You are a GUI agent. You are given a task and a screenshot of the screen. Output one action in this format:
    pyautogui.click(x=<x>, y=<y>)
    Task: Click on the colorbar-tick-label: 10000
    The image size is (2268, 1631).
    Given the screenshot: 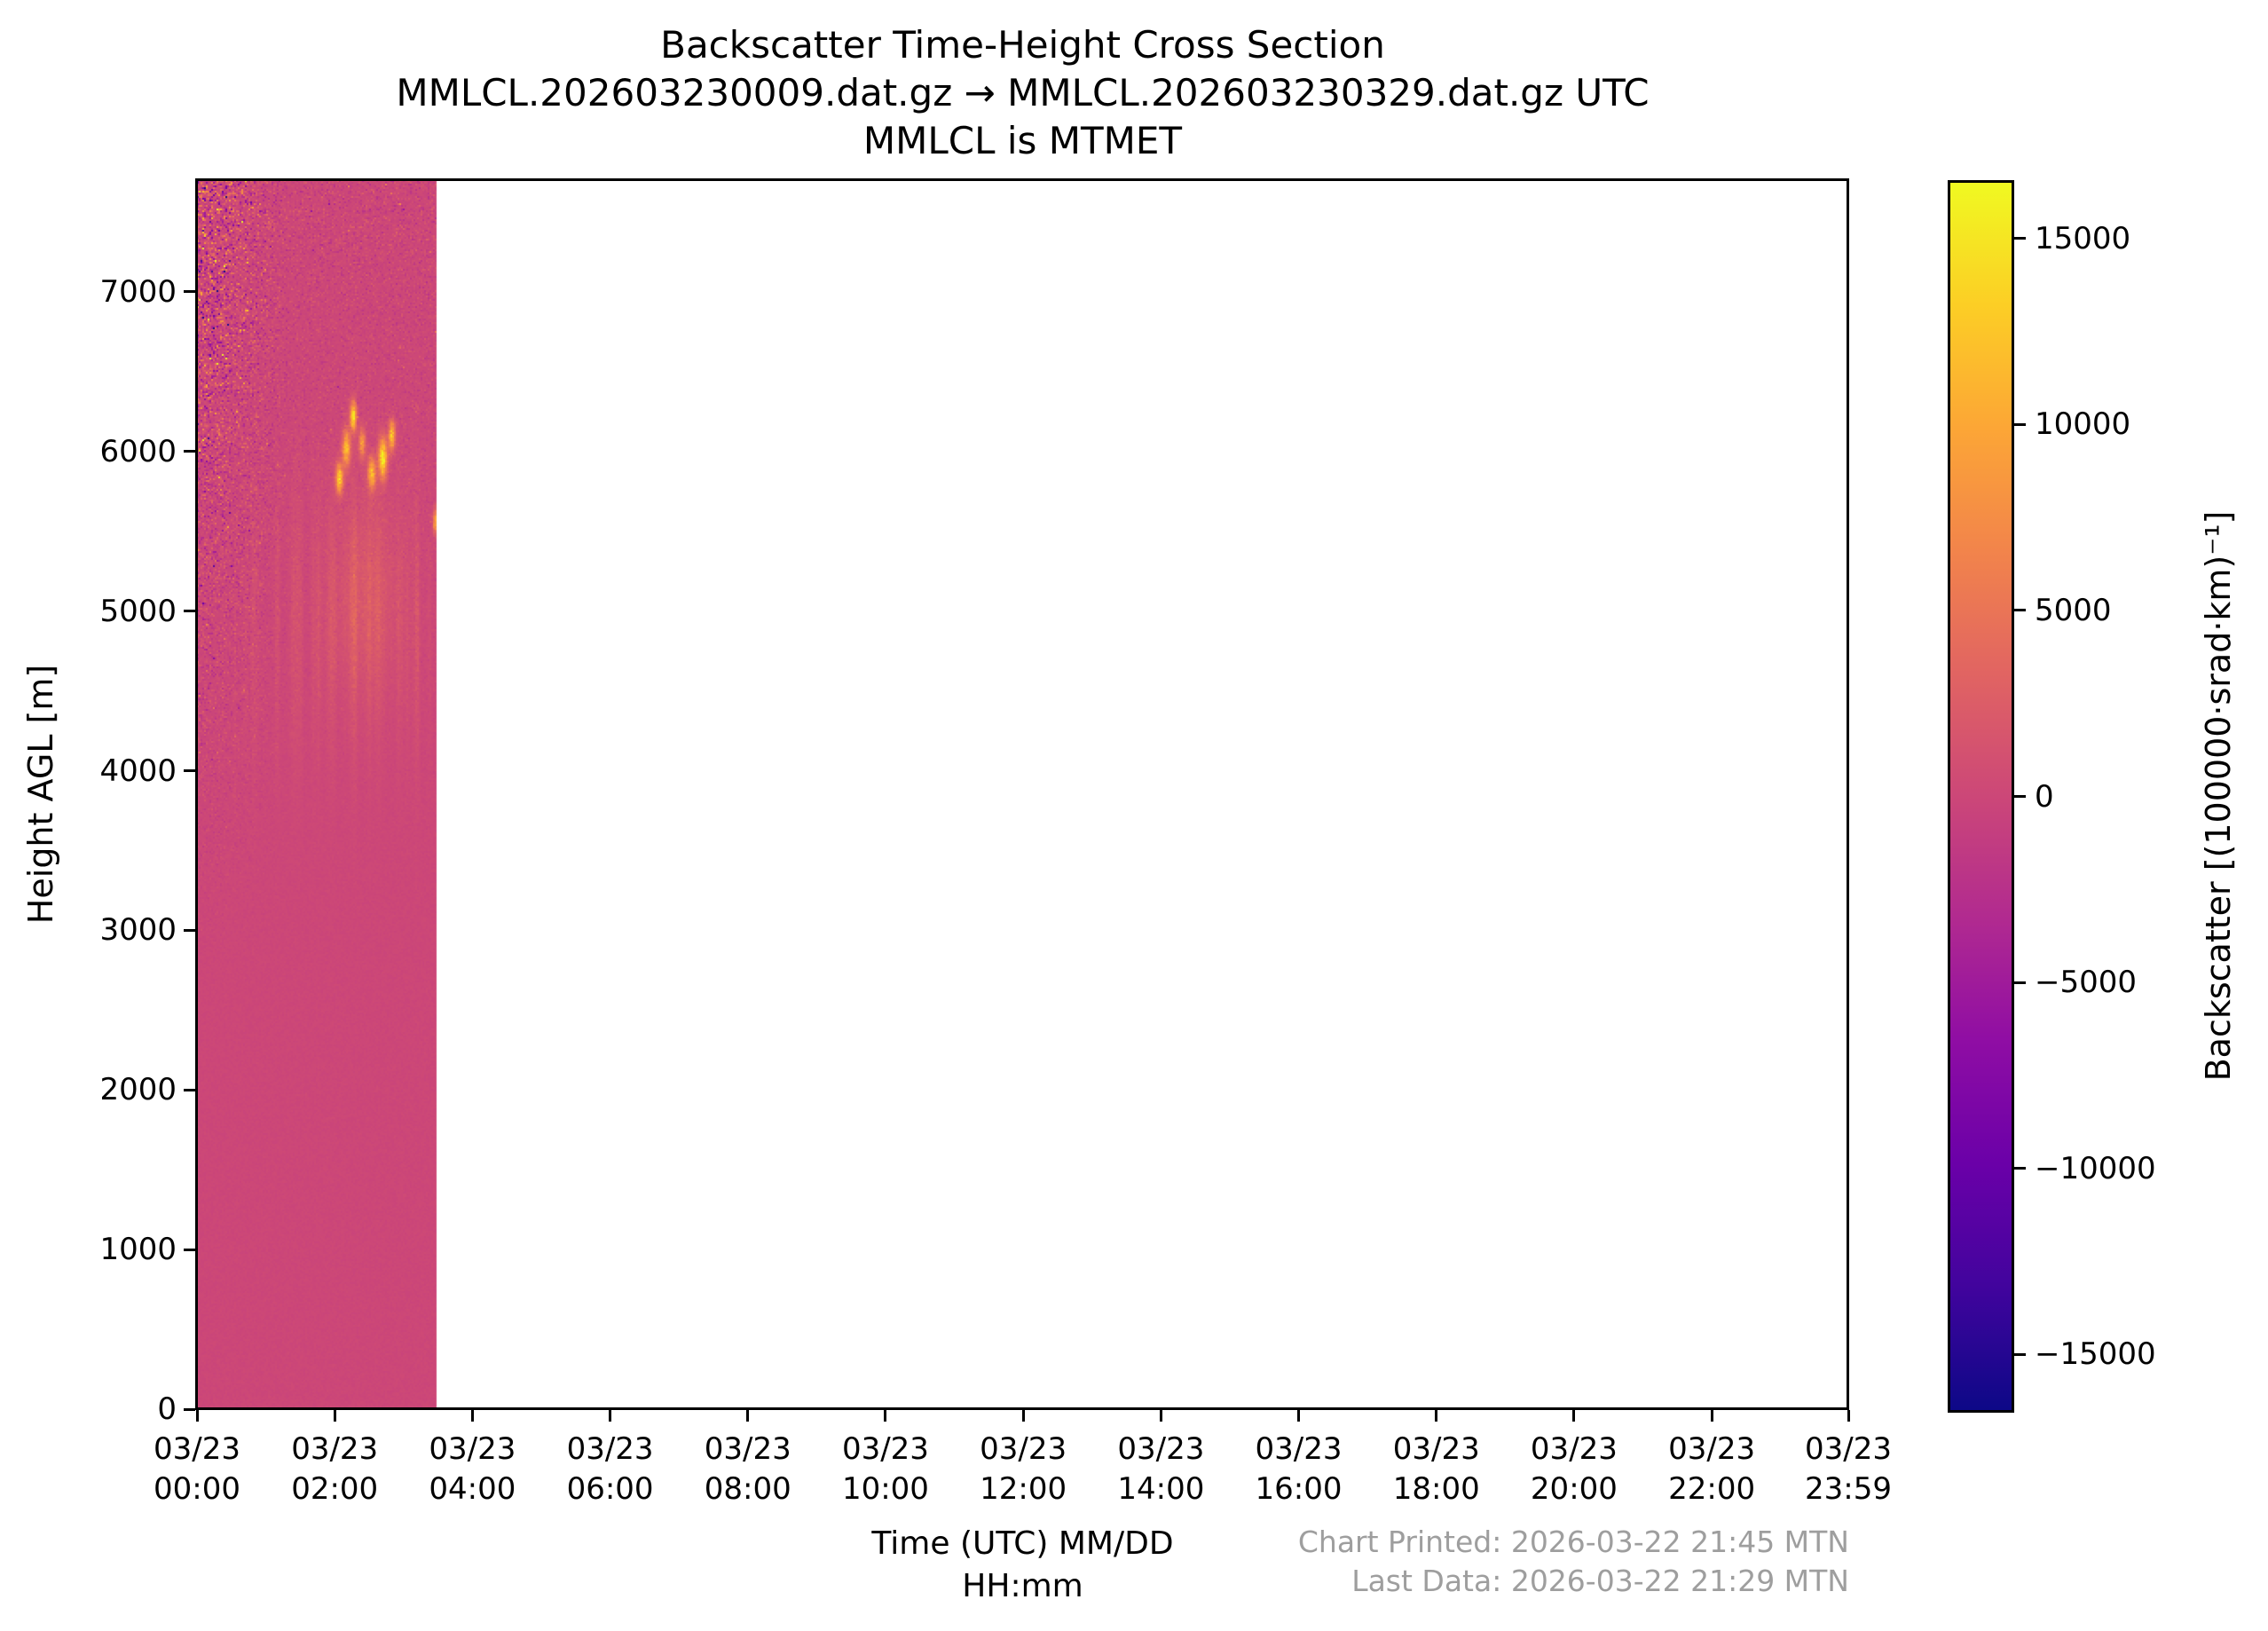 What is the action you would take?
    pyautogui.click(x=2083, y=424)
    